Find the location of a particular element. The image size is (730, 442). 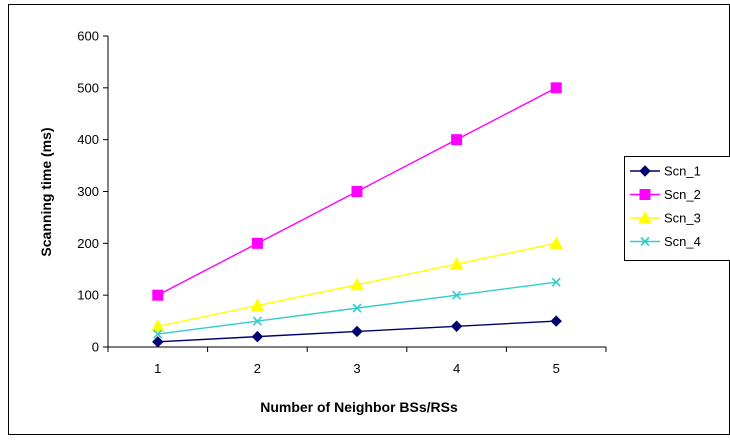

y-tick-label: 600 is located at coordinates (88, 36).